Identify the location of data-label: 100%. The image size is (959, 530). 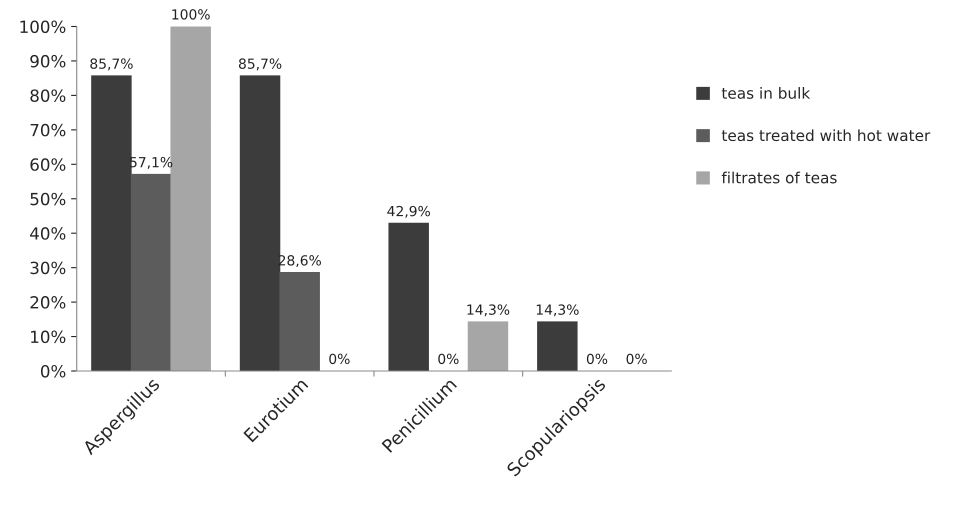
(191, 14).